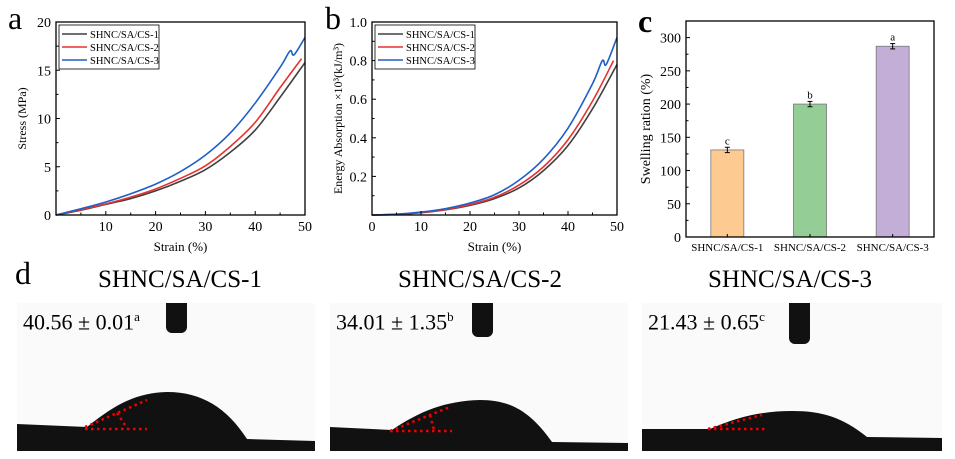 This screenshot has width=955, height=459. I want to click on y-tick-label: 10, so click(44, 120).